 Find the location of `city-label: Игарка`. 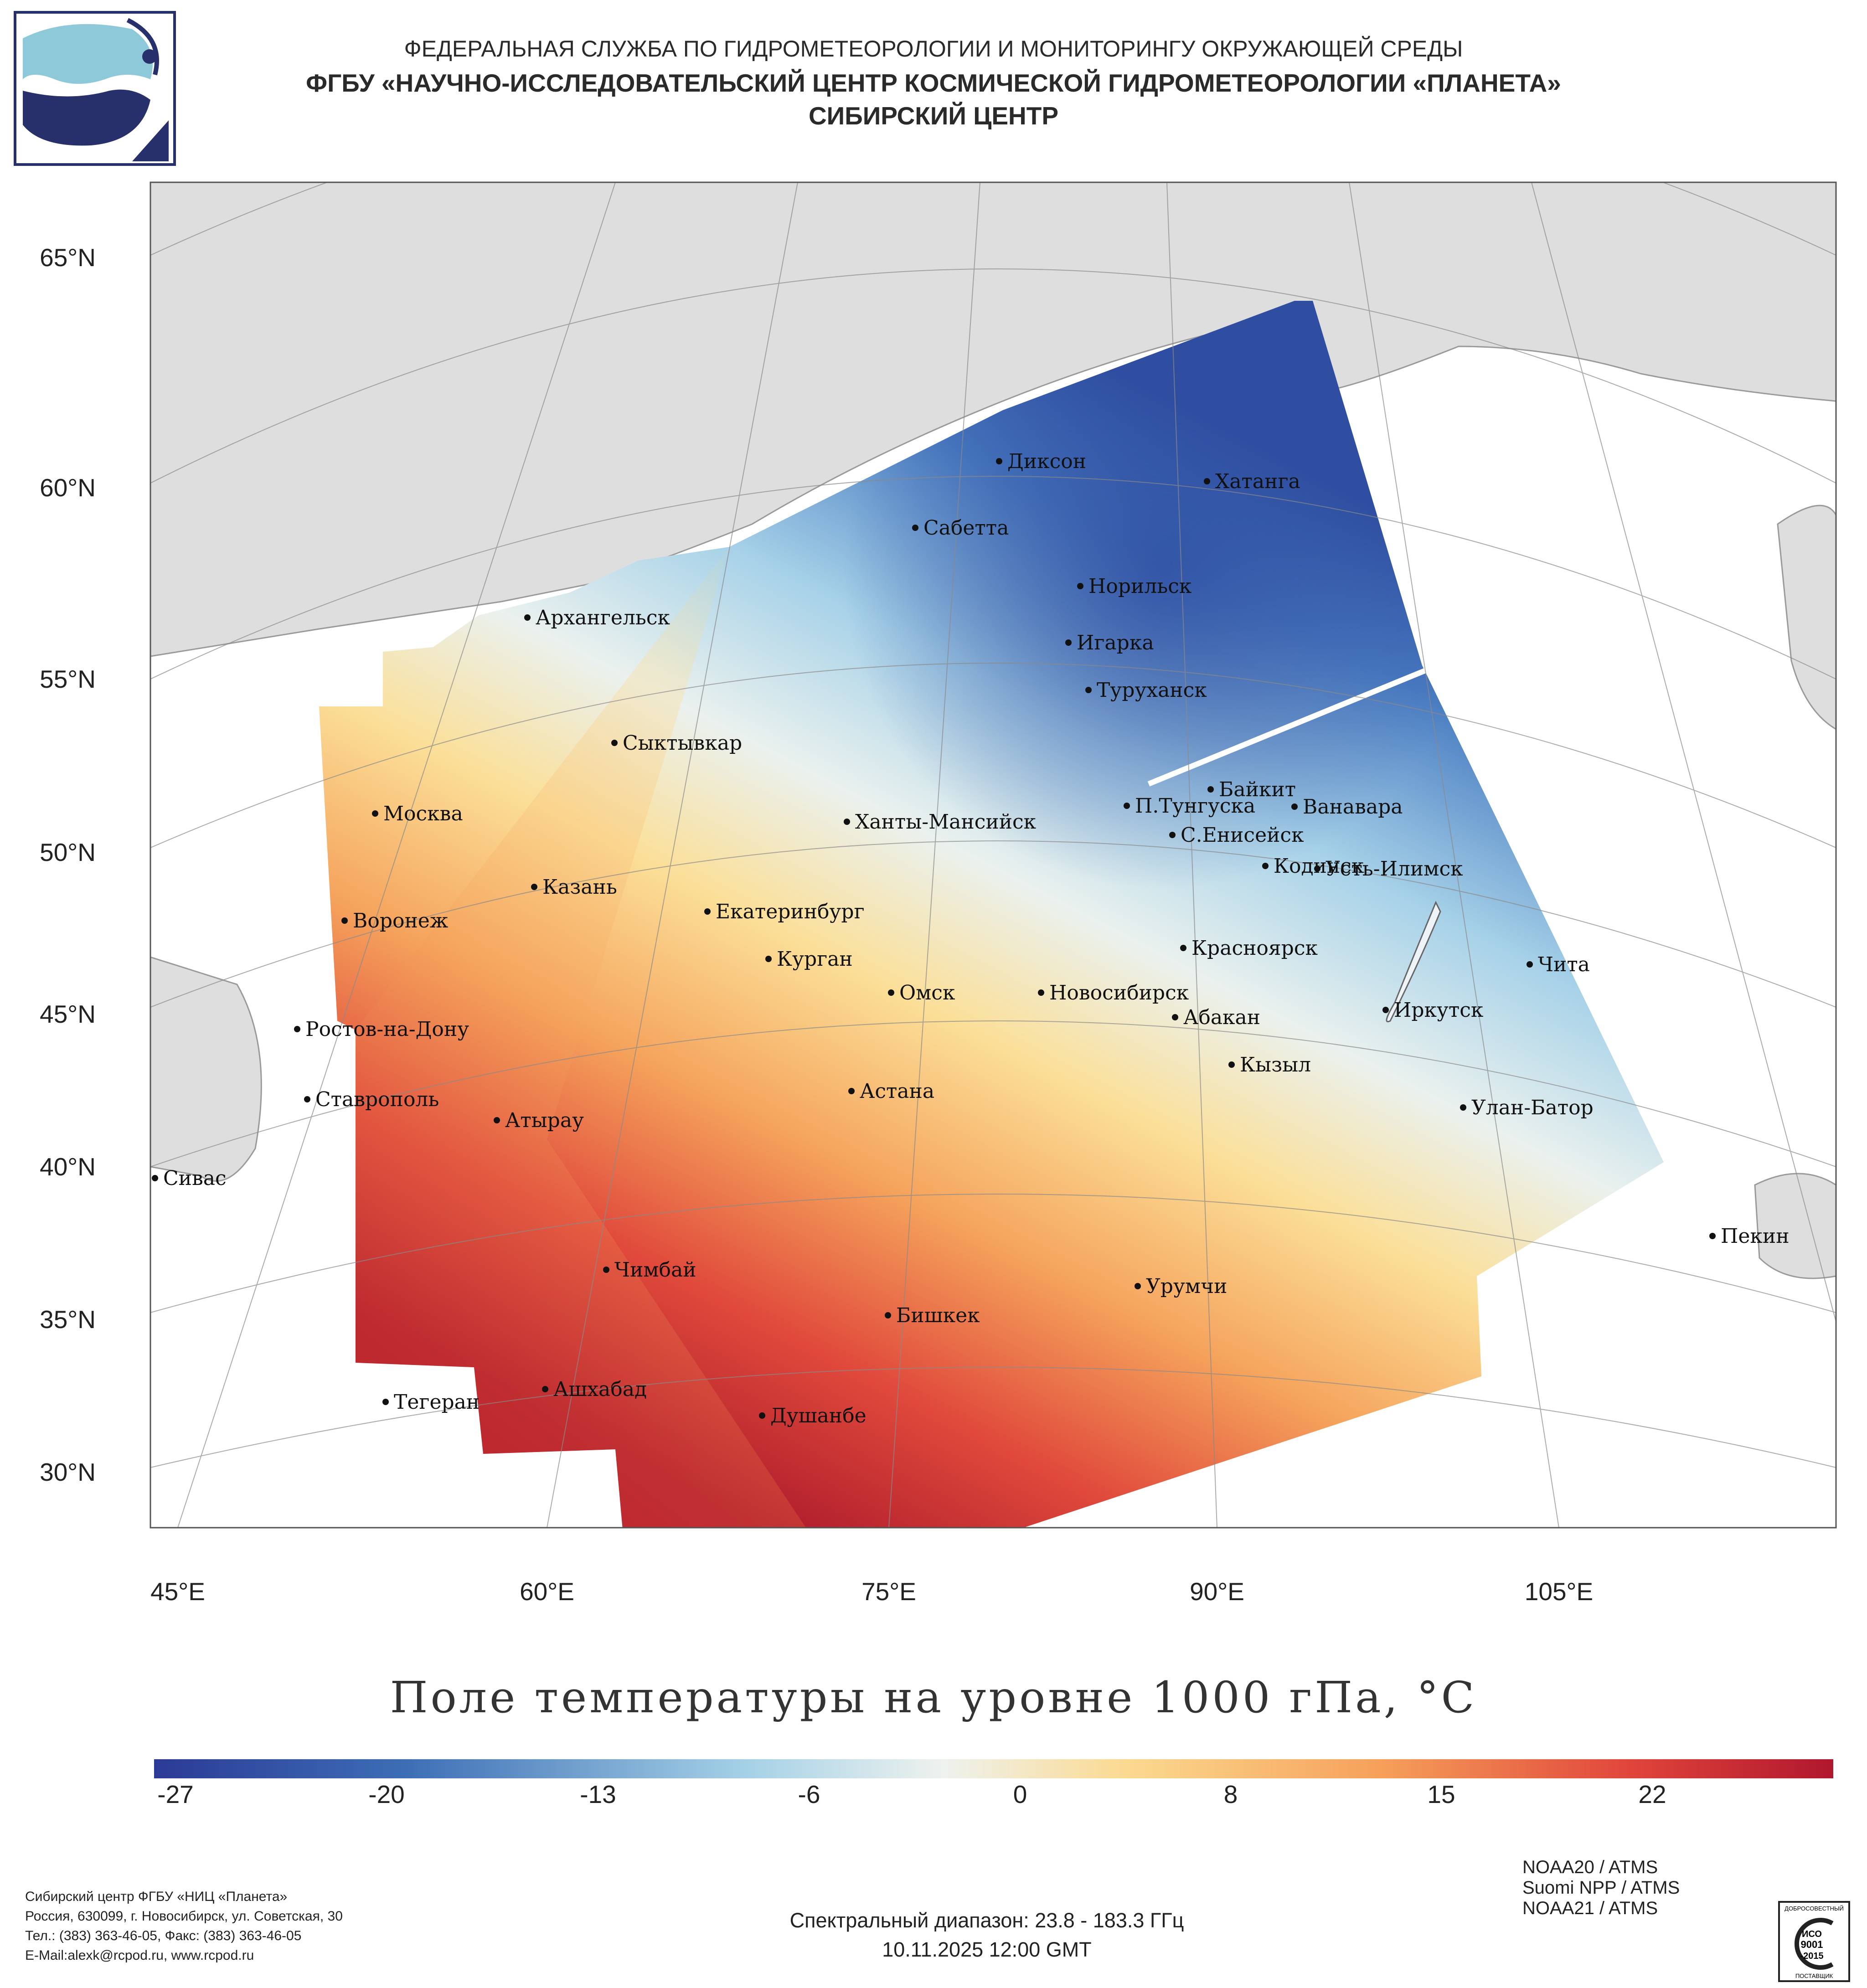

city-label: Игарка is located at coordinates (1115, 642).